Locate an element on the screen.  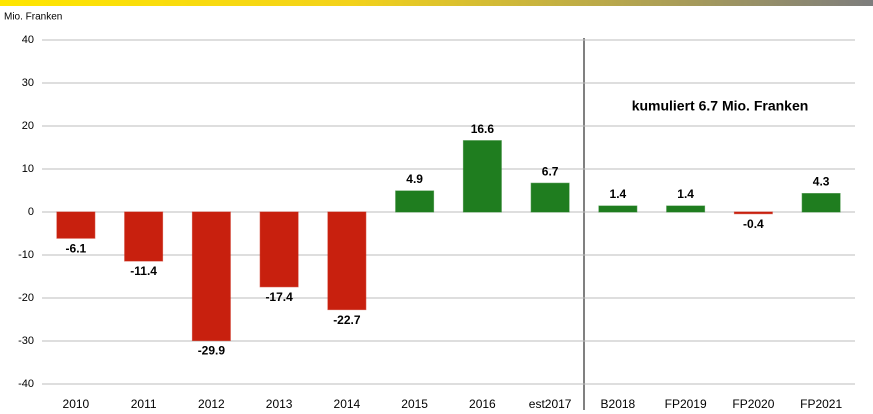
y-axis-label: Mio. Franken is located at coordinates (33, 17).